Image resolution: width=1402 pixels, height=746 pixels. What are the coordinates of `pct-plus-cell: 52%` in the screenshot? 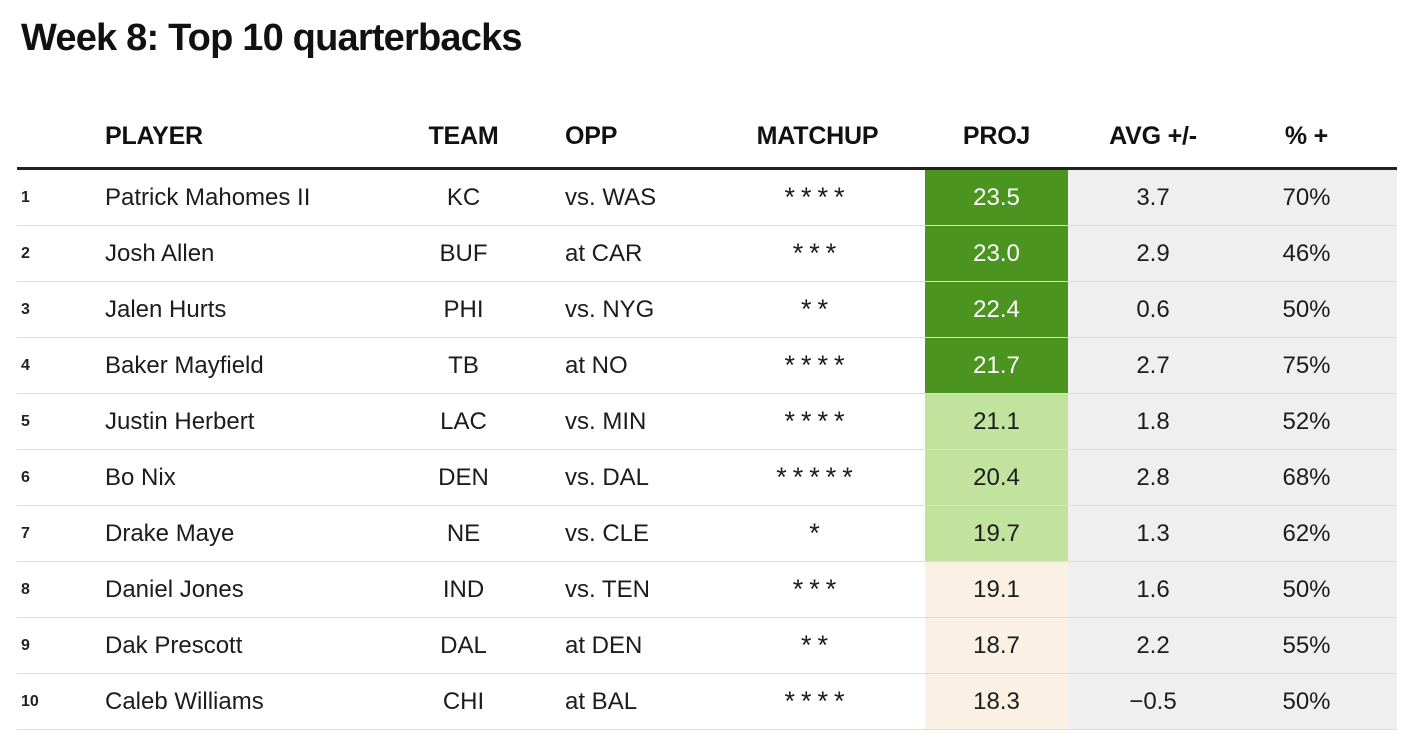 It's located at (1317, 421).